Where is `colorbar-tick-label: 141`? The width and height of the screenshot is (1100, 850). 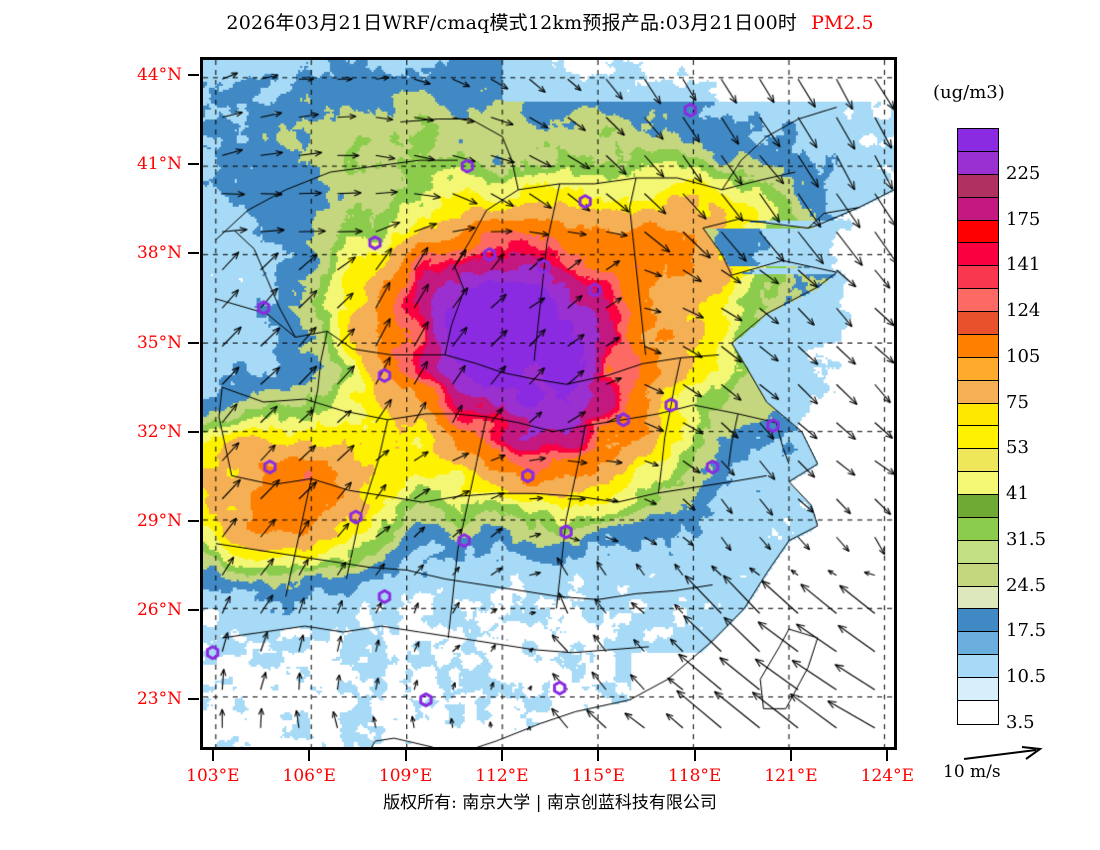
colorbar-tick-label: 141 is located at coordinates (1023, 265).